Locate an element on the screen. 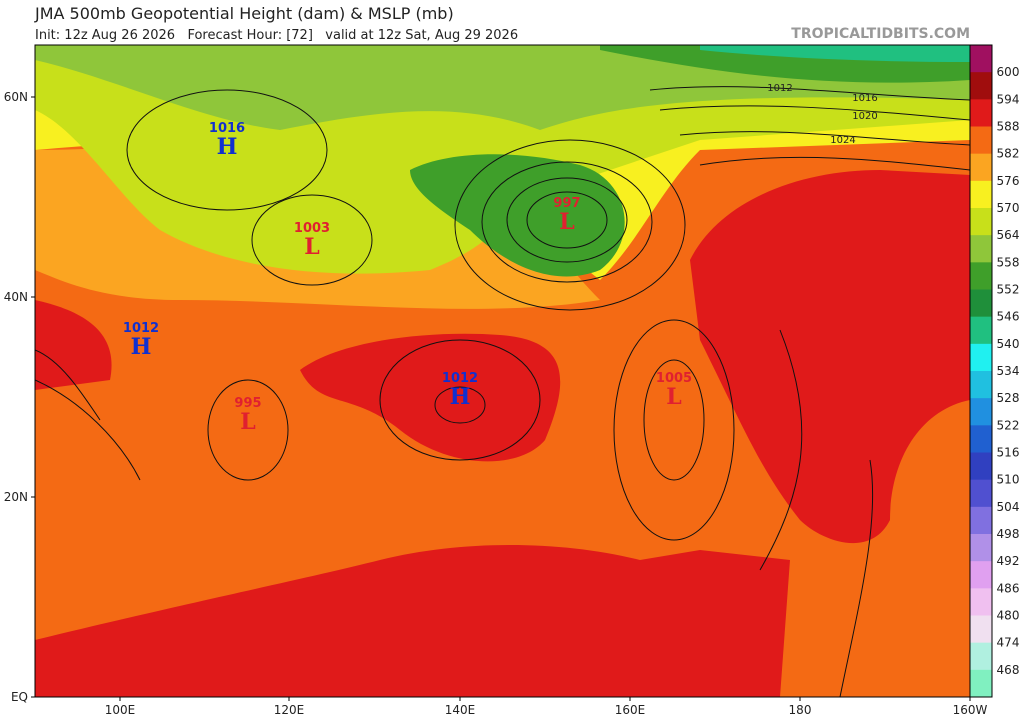  colorbar-label: 576 is located at coordinates (1008, 181).